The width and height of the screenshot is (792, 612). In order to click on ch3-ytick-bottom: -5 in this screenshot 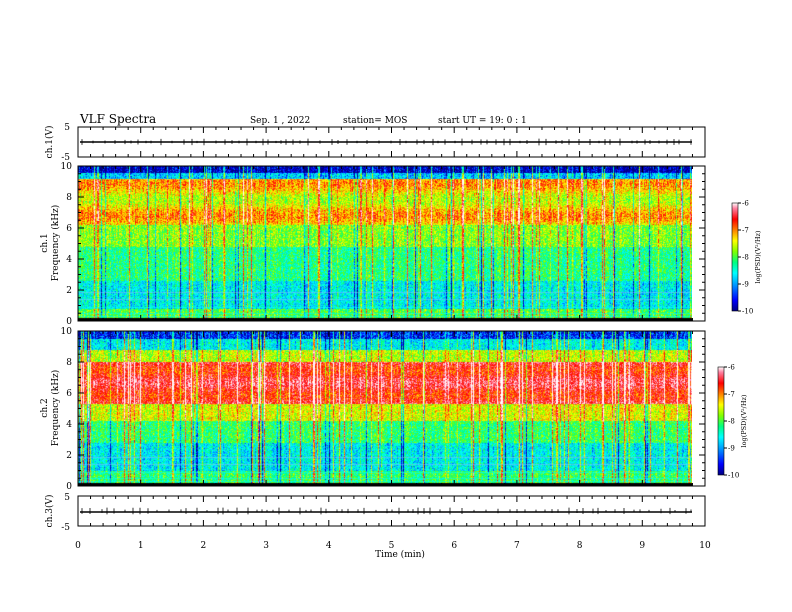, I will do `click(65, 528)`.